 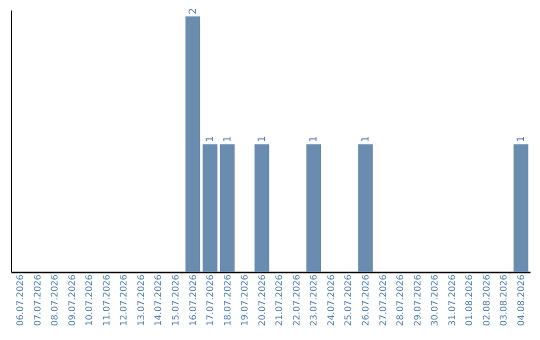 What do you see at coordinates (245, 300) in the screenshot?
I see `x-tick-label: 19.07.2026` at bounding box center [245, 300].